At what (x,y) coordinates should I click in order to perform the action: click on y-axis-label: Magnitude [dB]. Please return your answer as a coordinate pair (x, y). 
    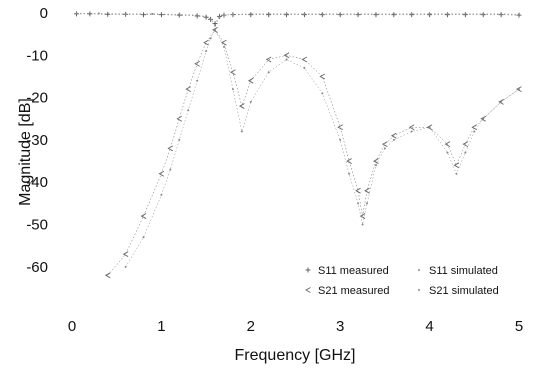
    Looking at the image, I should click on (25, 152).